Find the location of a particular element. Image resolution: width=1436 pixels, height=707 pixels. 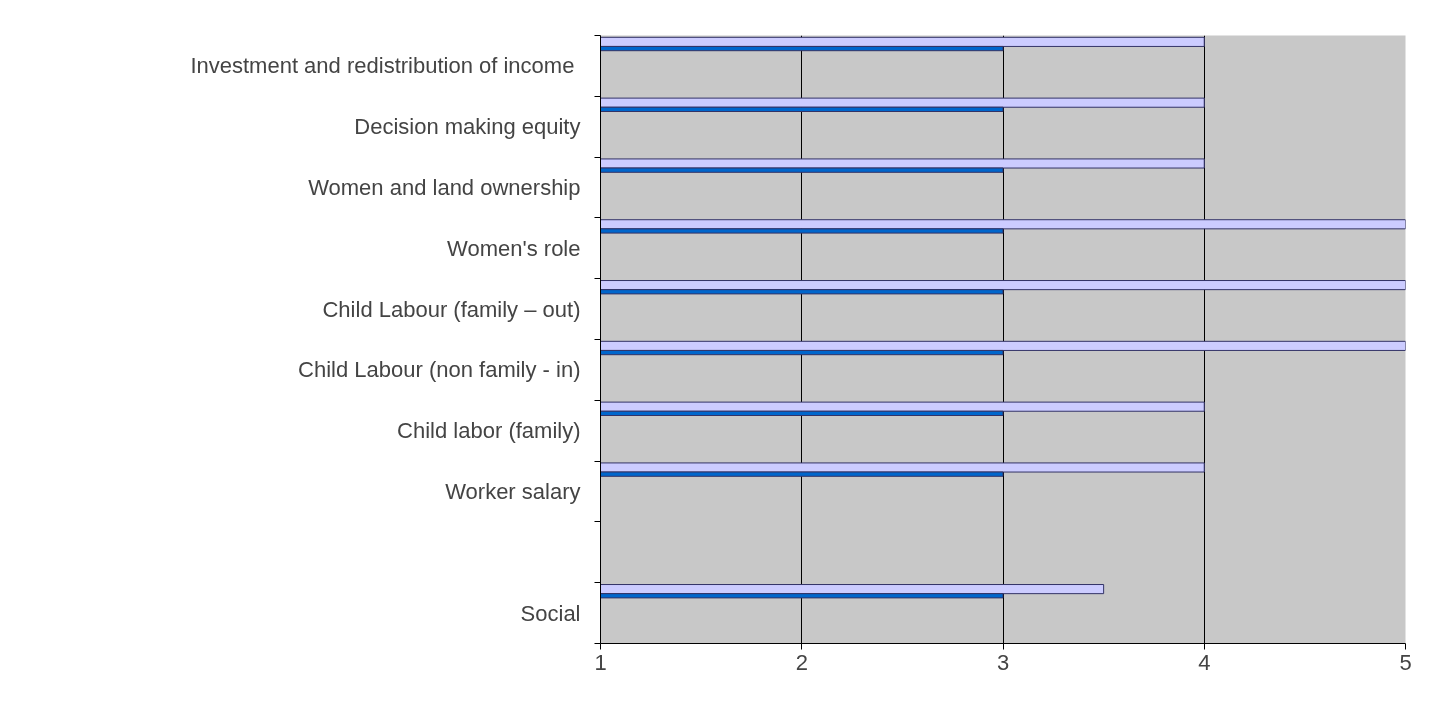

y-tick-label: Women's role is located at coordinates (514, 248).